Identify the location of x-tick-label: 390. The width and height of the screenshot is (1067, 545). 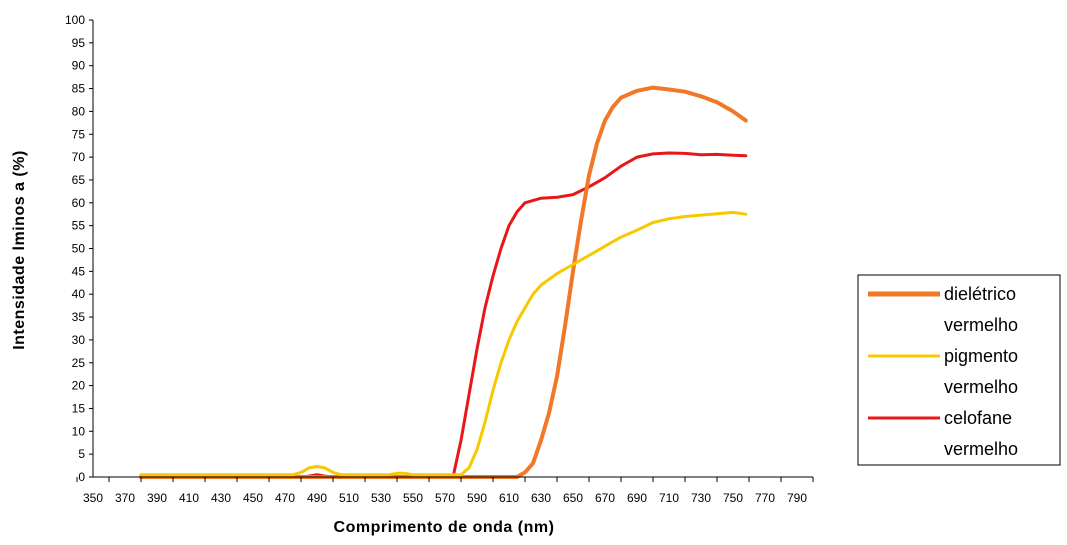
(157, 498).